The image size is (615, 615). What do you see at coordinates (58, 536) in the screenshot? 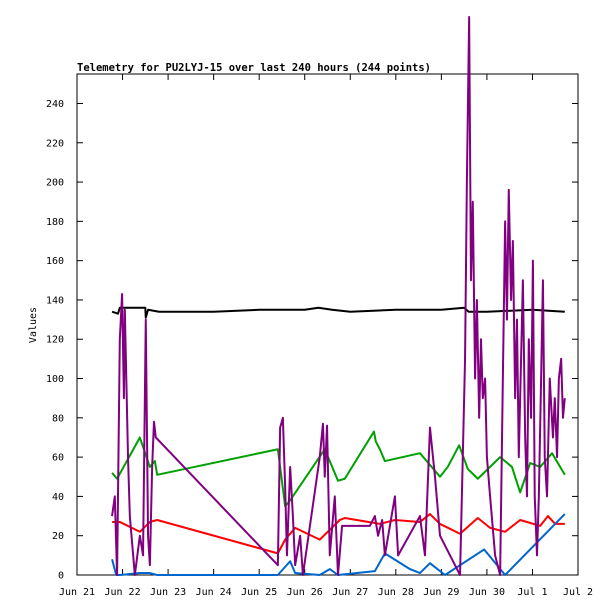
I see `y-tick-label: 20` at bounding box center [58, 536].